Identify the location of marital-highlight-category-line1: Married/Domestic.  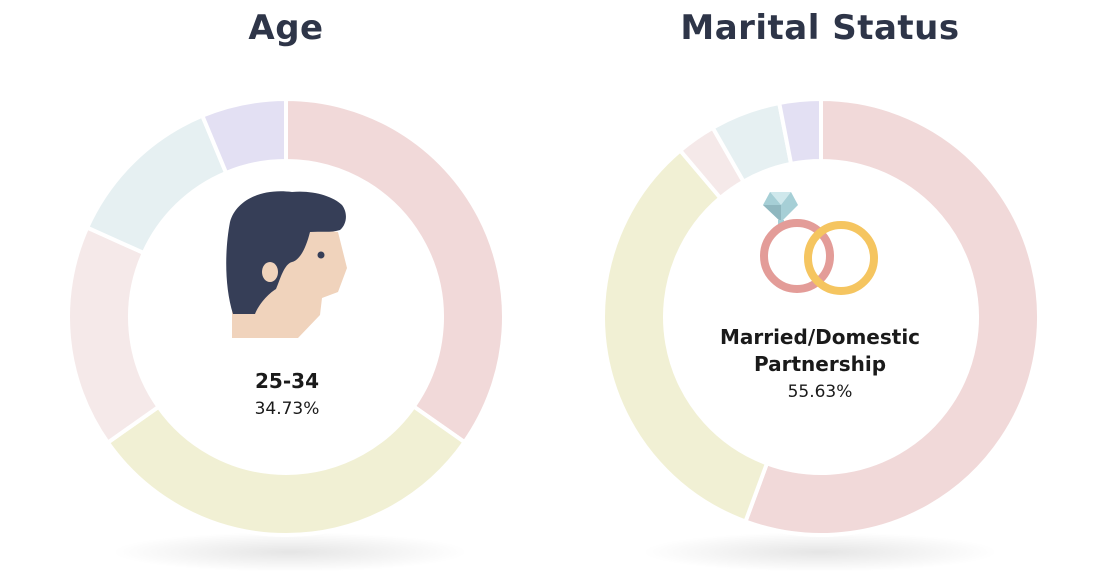
(820, 337).